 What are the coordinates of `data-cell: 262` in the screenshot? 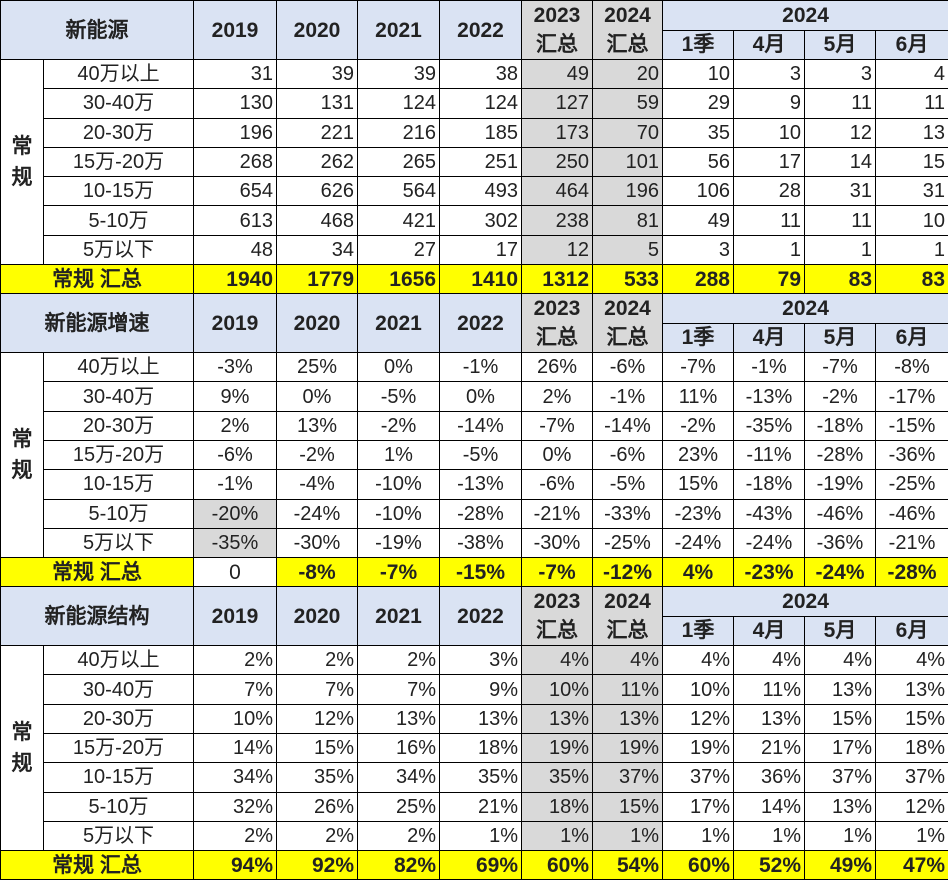 It's located at (317, 162).